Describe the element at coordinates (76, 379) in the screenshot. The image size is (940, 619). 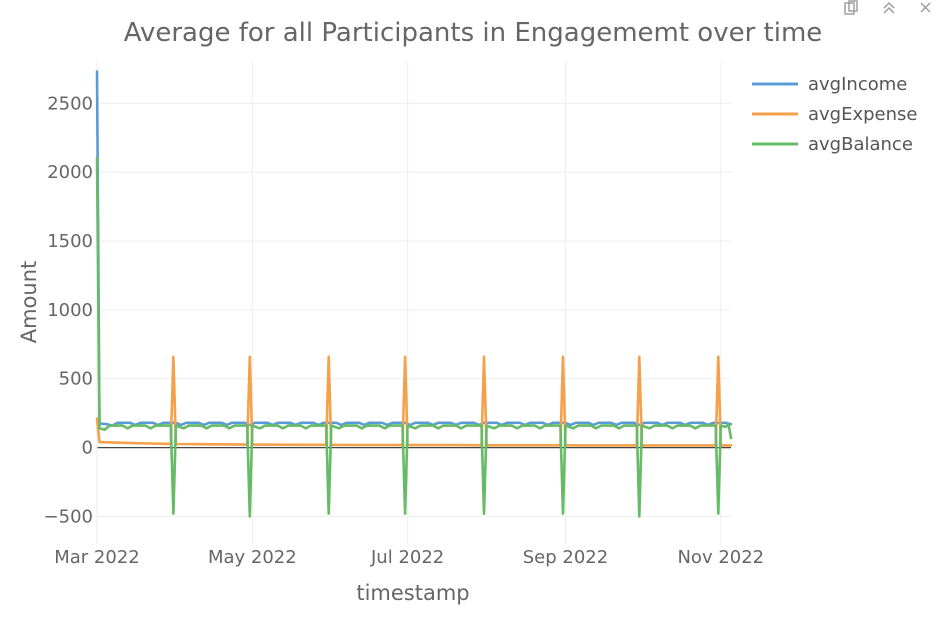
I see `y-tick-label: 500` at that location.